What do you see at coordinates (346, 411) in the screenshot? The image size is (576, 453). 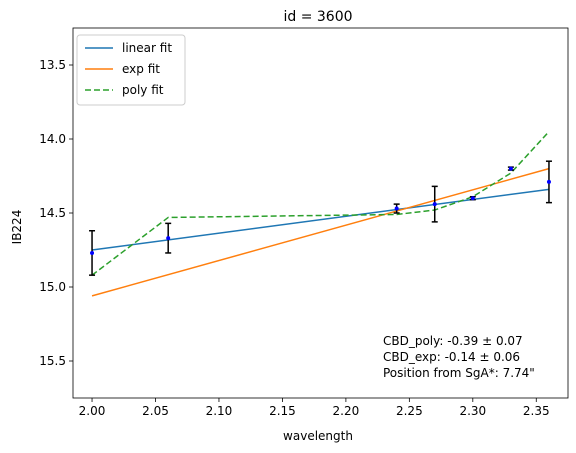 I see `x-tick-label: 2.20` at bounding box center [346, 411].